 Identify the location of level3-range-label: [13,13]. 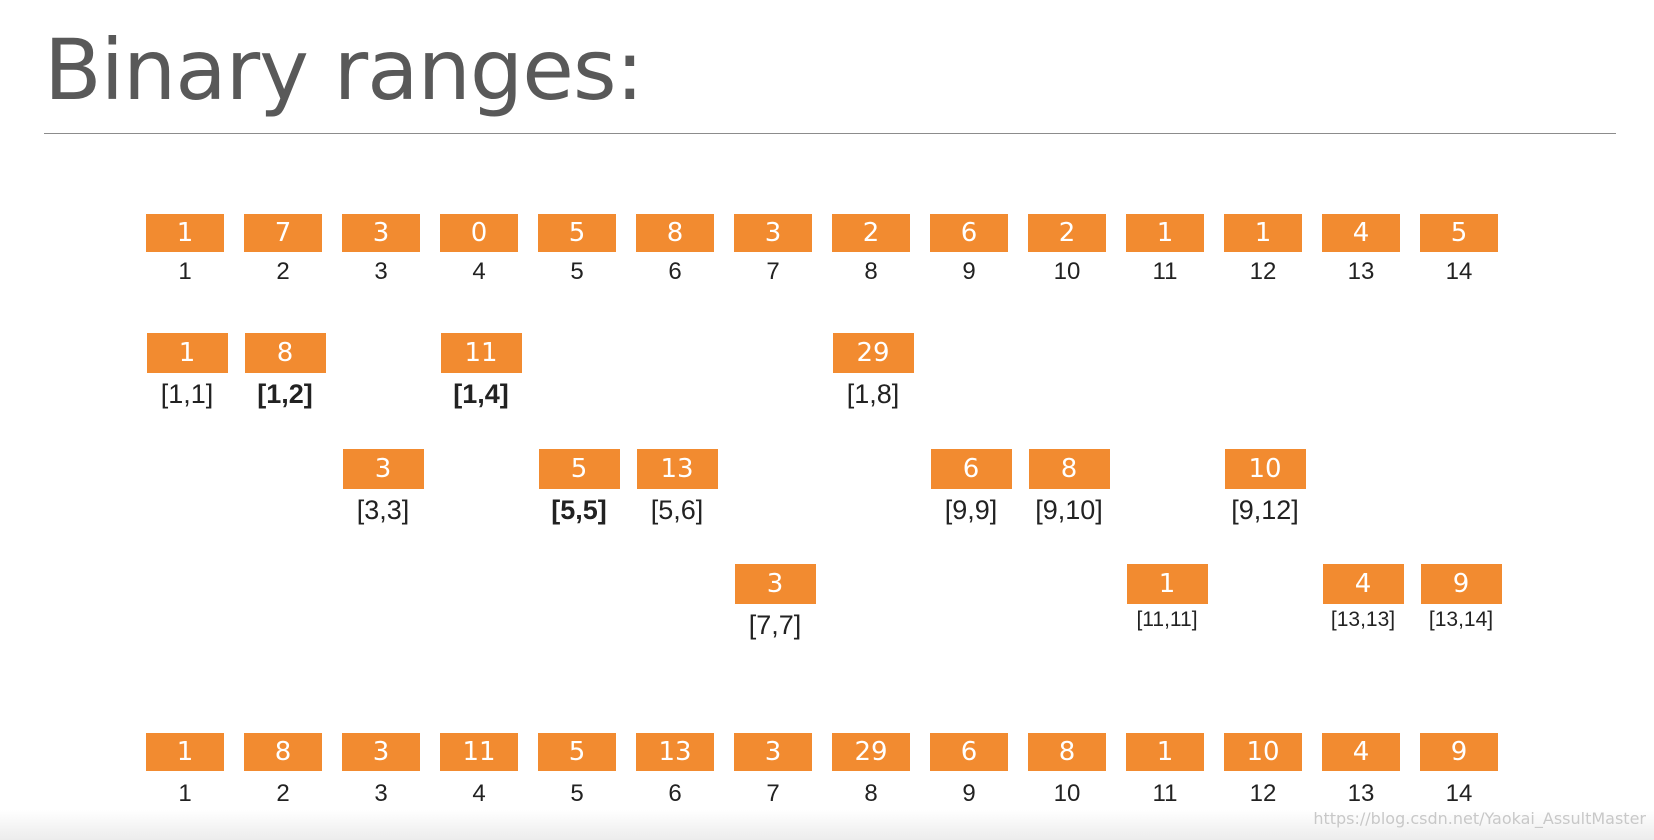
(1363, 619).